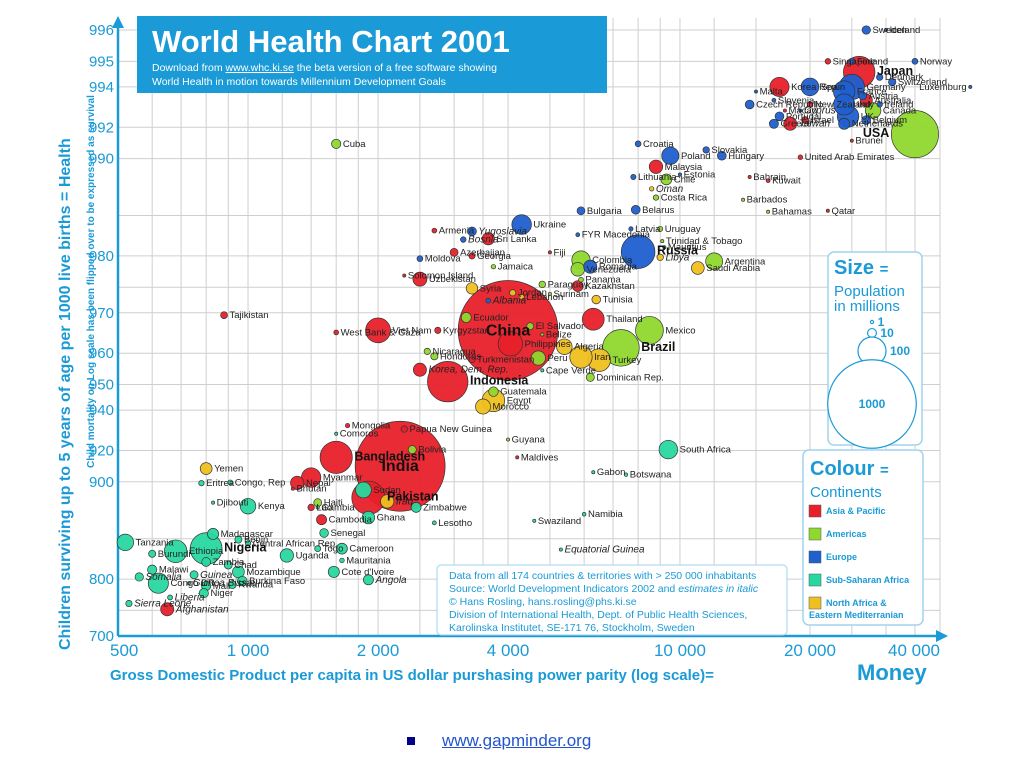 This screenshot has height=768, width=1024. I want to click on color-legend-sub: Continents, so click(846, 492).